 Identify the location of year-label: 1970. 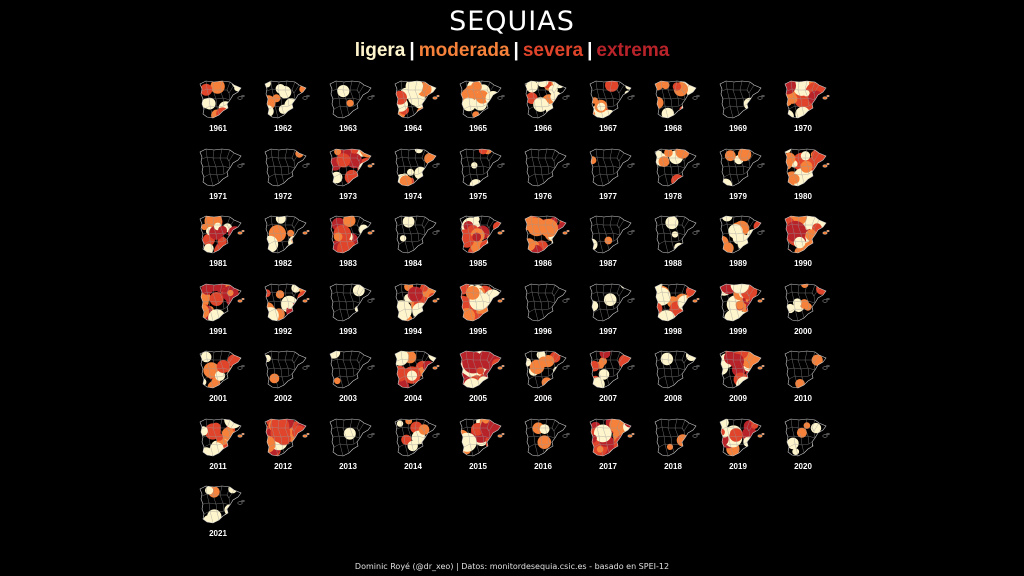
(803, 128).